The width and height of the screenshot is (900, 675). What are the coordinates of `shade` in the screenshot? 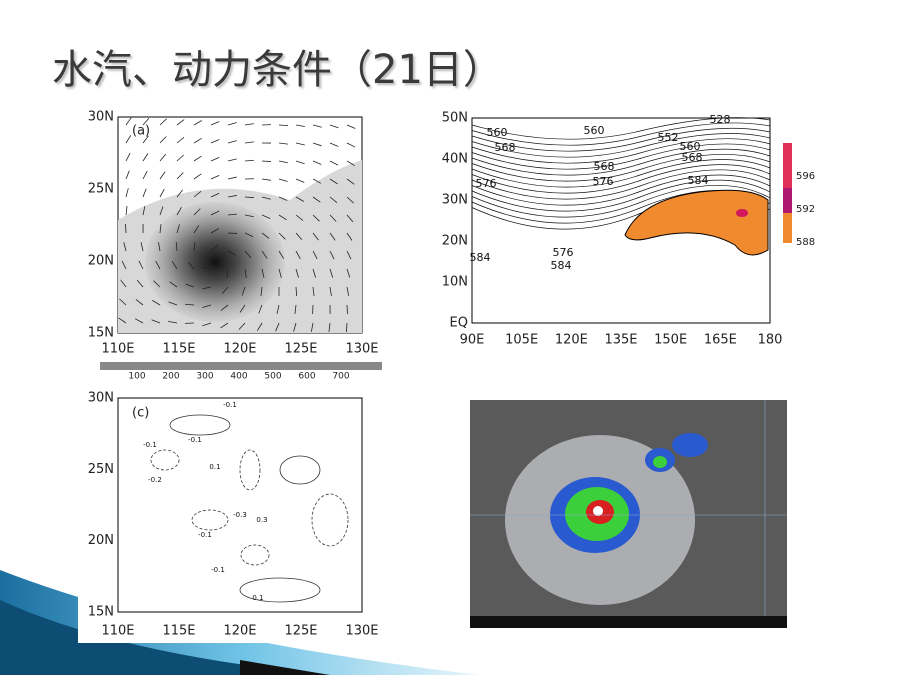 It's located at (215, 262).